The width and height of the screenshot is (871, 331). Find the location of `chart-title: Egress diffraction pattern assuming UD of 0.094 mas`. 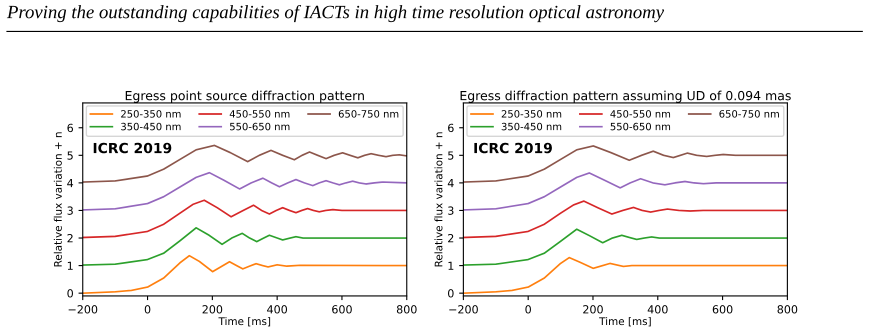

chart-title: Egress diffraction pattern assuming UD of 0.094 mas is located at coordinates (625, 96).